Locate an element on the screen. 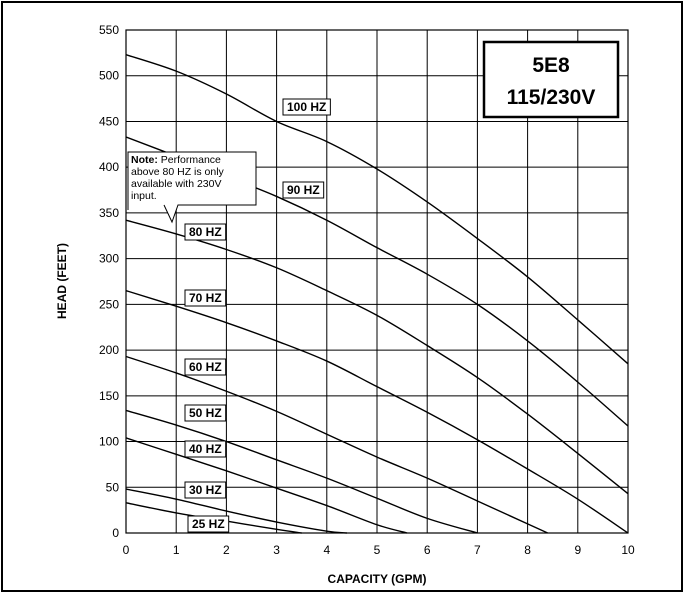  label-40-hz: 40 HZ is located at coordinates (205, 449).